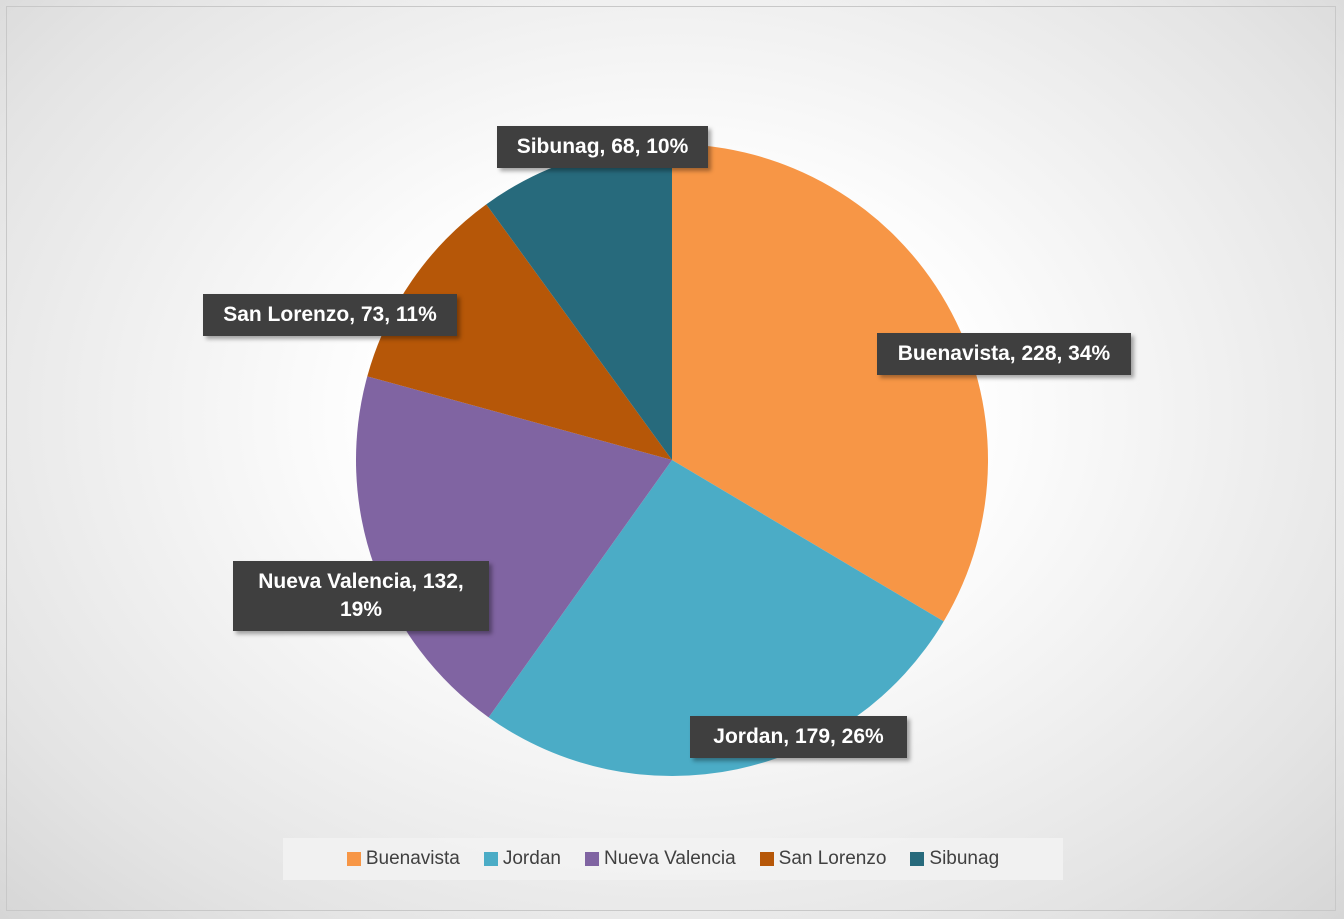  I want to click on legend-item: Nueva Valencia, so click(660, 859).